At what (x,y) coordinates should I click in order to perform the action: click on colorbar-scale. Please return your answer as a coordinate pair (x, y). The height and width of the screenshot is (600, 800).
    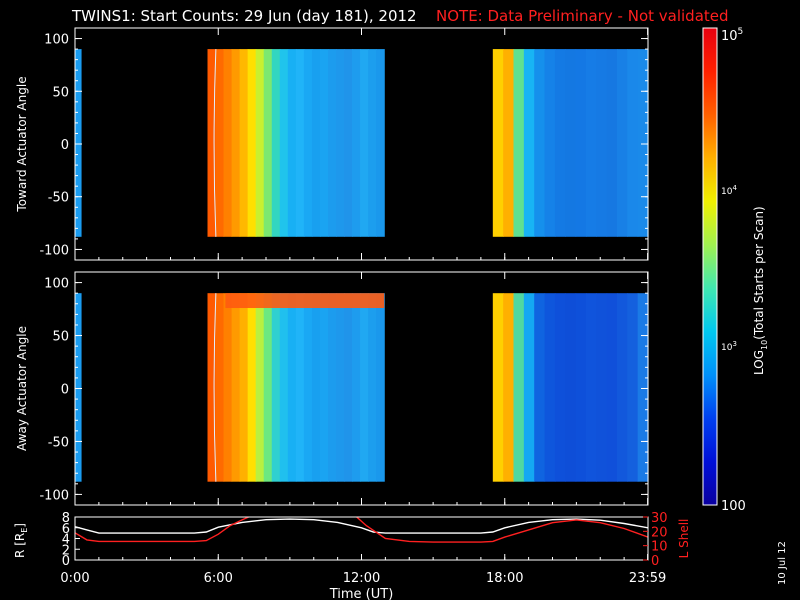
    Looking at the image, I should click on (710, 266).